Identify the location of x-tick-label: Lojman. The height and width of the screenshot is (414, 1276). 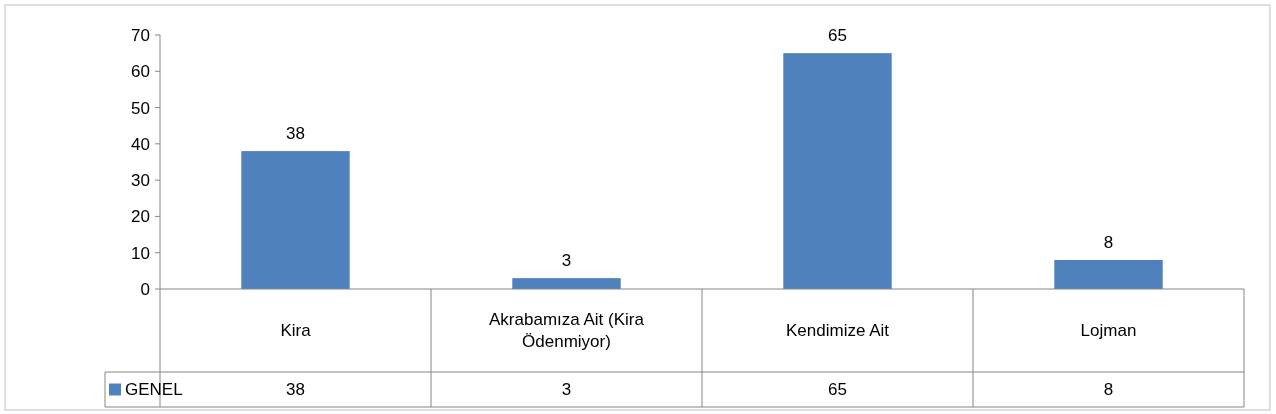
(1108, 331).